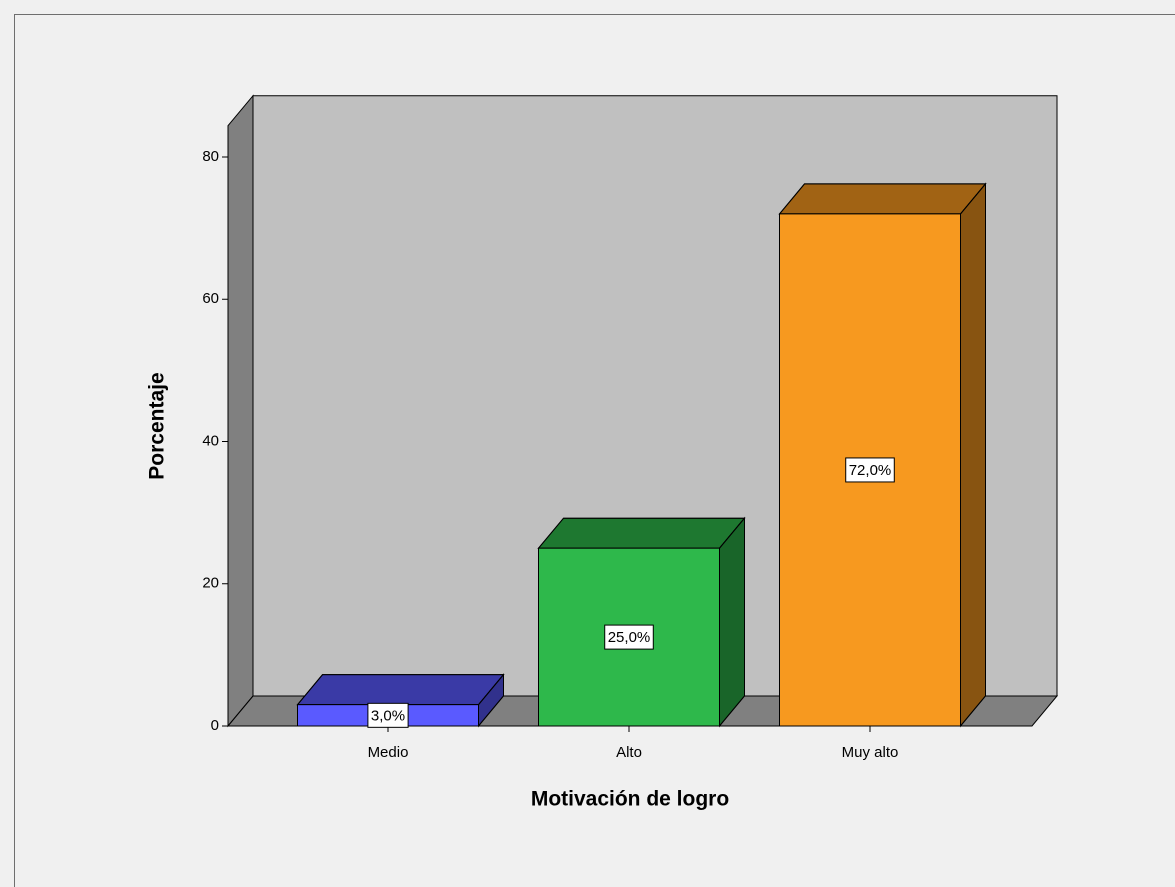 This screenshot has width=1175, height=887. I want to click on left-wall, so click(240, 411).